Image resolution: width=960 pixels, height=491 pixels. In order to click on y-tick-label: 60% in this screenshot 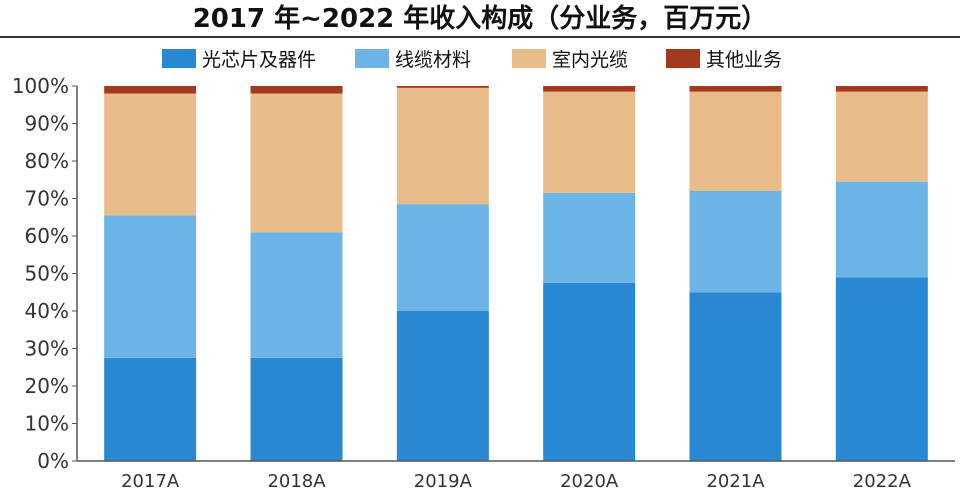, I will do `click(47, 236)`.